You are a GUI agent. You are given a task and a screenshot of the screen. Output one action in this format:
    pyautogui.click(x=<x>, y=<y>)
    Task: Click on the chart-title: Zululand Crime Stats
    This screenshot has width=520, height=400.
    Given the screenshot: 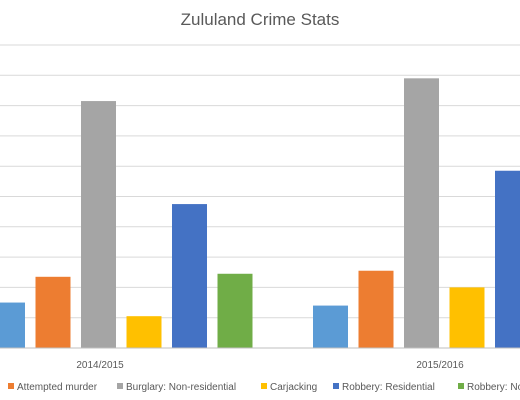 What is the action you would take?
    pyautogui.click(x=260, y=19)
    